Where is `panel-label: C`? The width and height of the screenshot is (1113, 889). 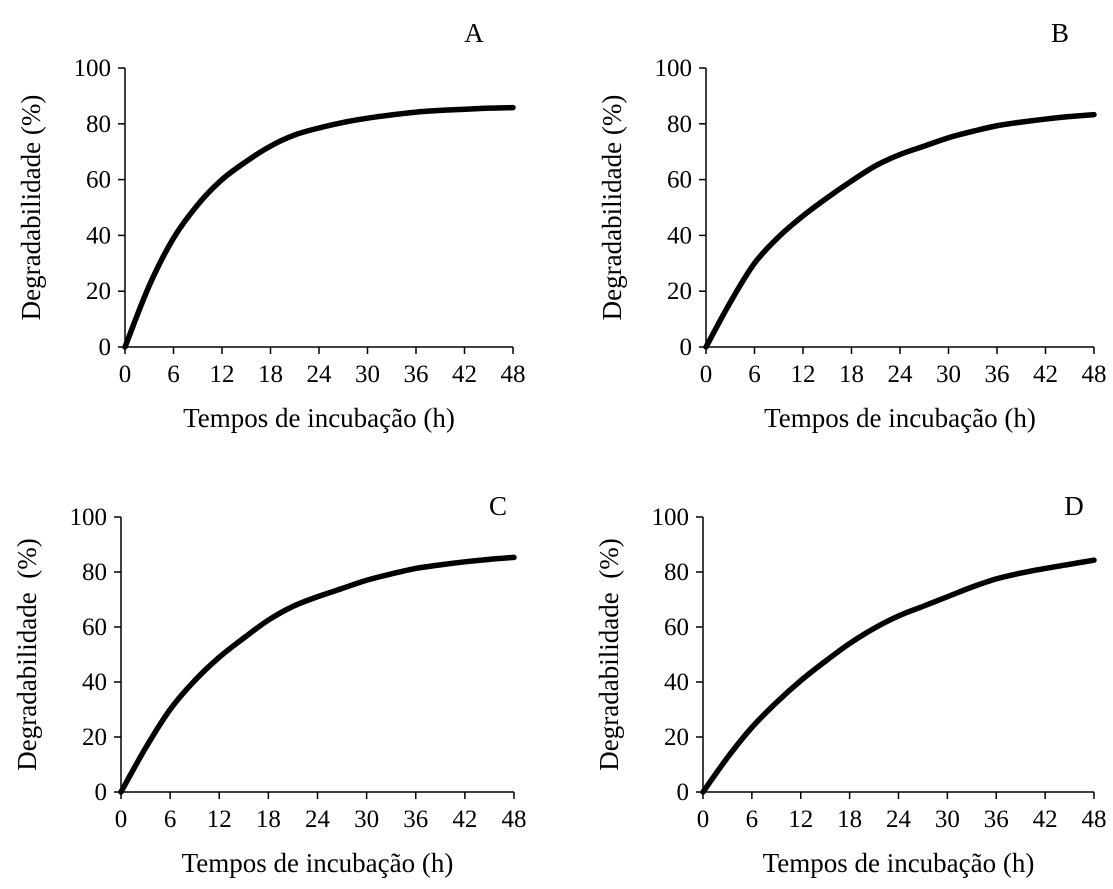 panel-label: C is located at coordinates (498, 506).